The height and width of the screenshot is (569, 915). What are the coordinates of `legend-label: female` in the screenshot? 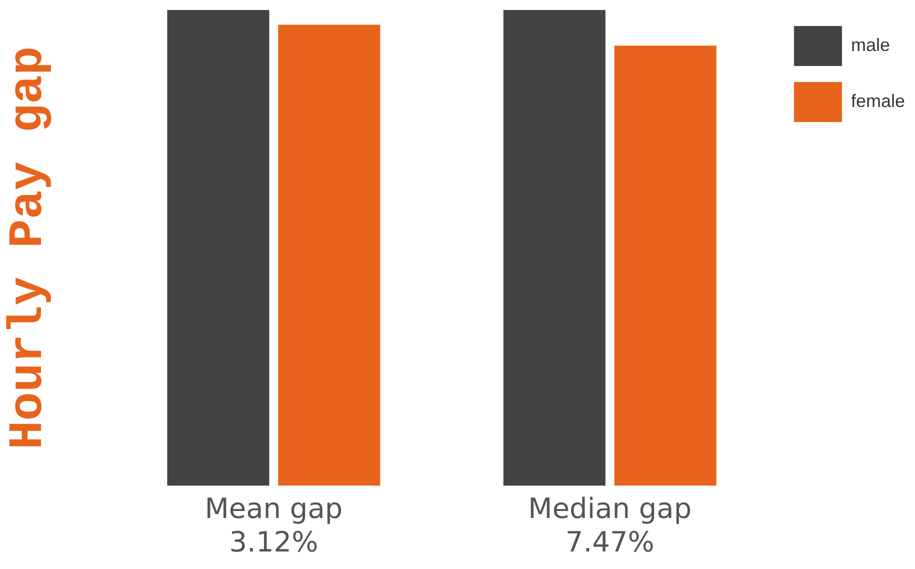 It's located at (878, 100).